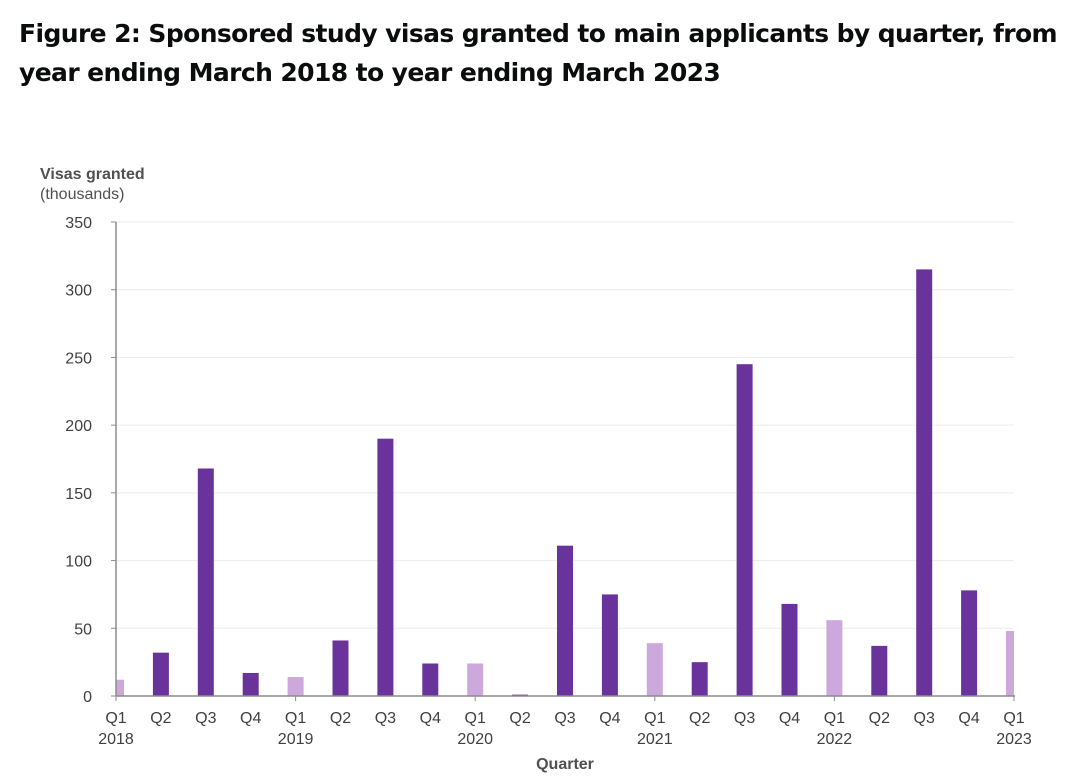  What do you see at coordinates (250, 684) in the screenshot?
I see `bar-q4-2018` at bounding box center [250, 684].